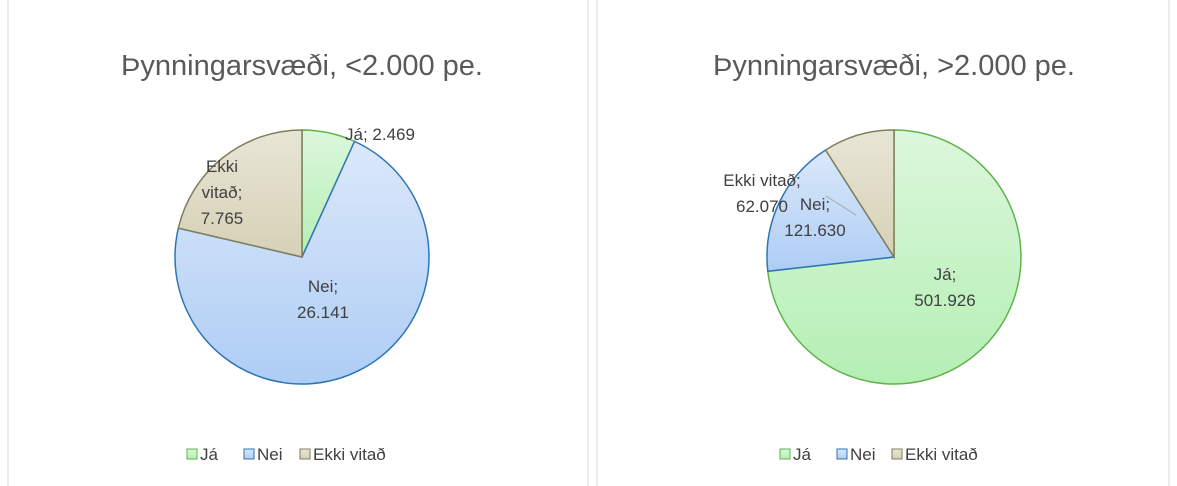 This screenshot has height=486, width=1177. Describe the element at coordinates (222, 192) in the screenshot. I see `data-label: Ekki vitað; 7.765` at that location.